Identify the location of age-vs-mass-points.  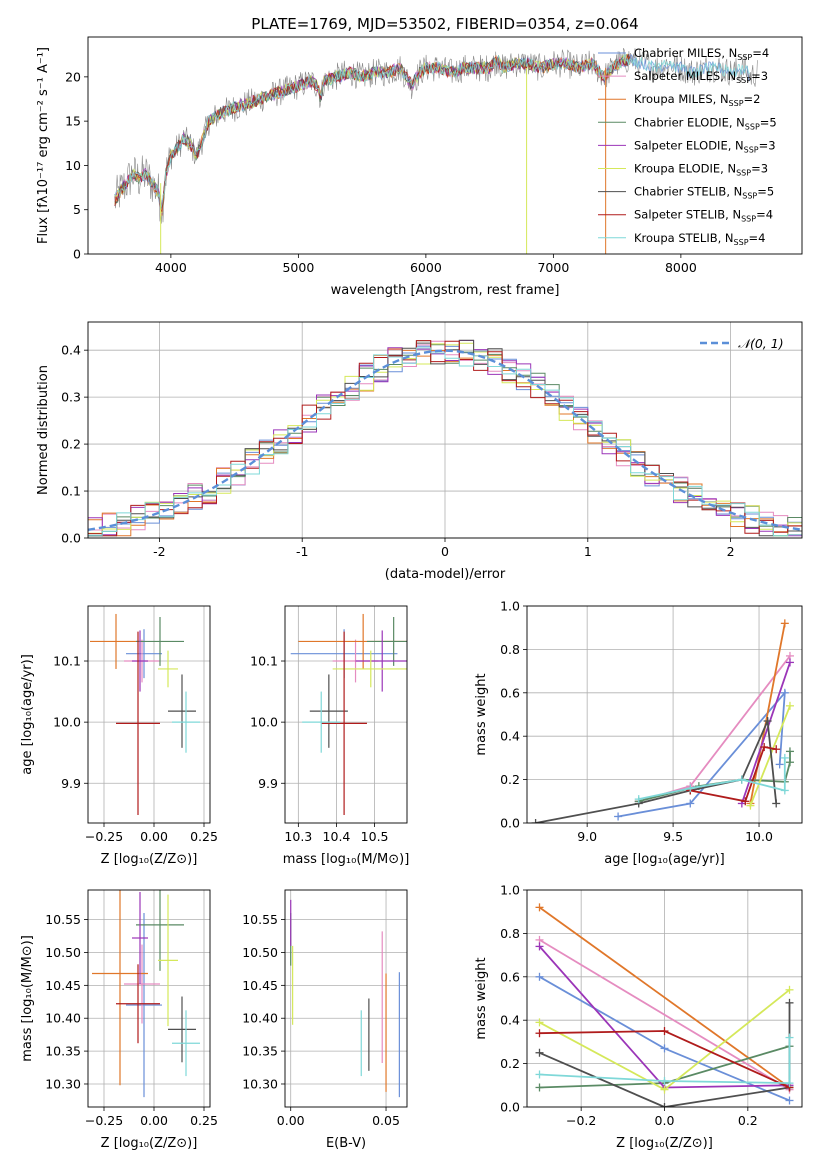
(348, 714).